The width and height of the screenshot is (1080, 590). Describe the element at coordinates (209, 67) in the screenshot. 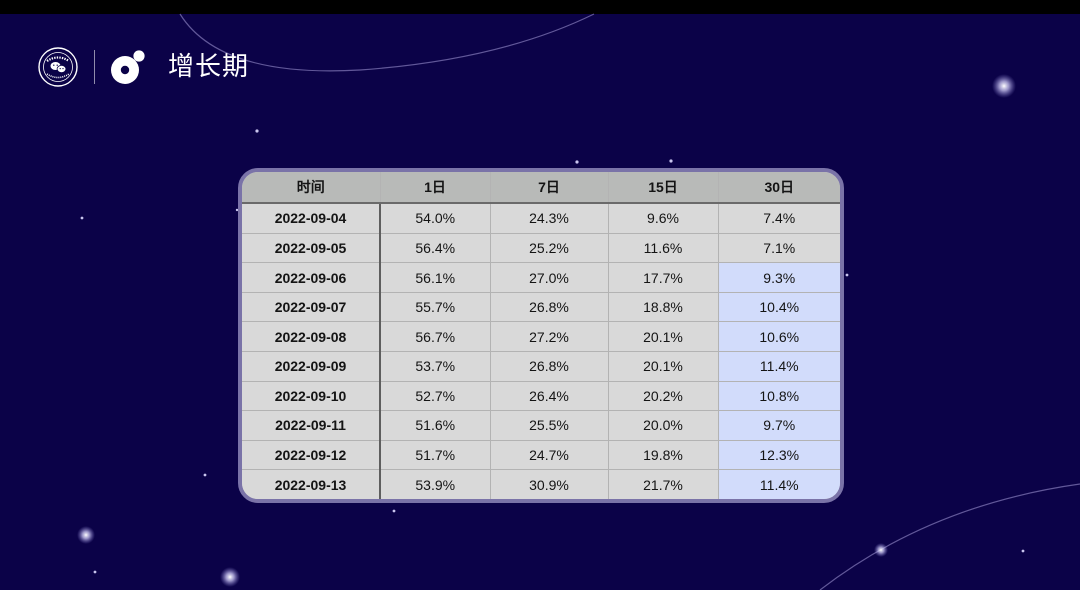

I see `page-title: 增长期` at that location.